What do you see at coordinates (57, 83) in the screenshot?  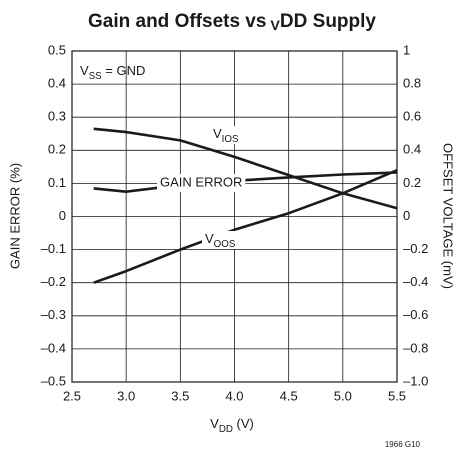 I see `y-tick-label: 0.4` at bounding box center [57, 83].